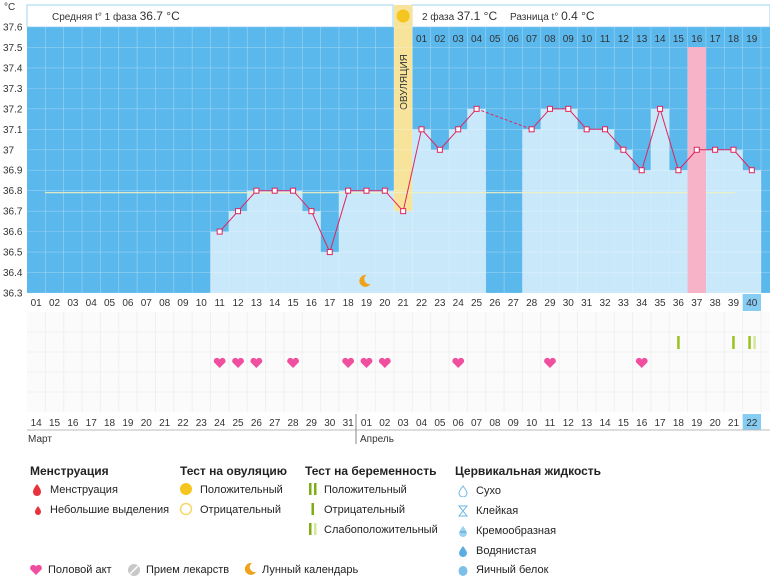 This screenshot has width=770, height=577. I want to click on date-label: 18, so click(110, 423).